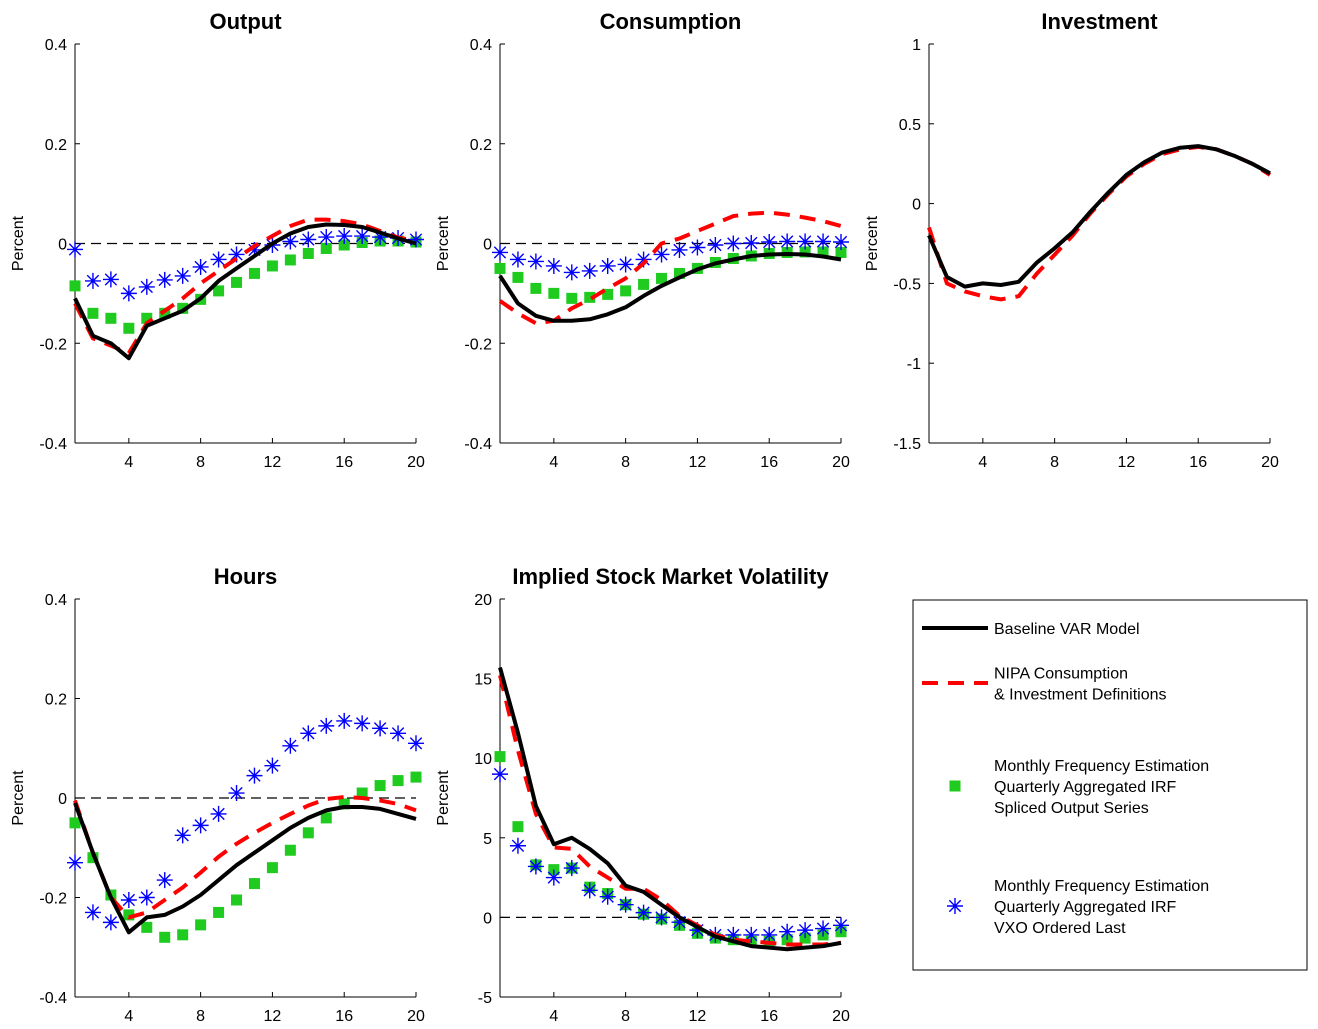 The height and width of the screenshot is (1029, 1318). What do you see at coordinates (1101, 766) in the screenshot?
I see `legend-label: Monthly Frequency Estimation` at bounding box center [1101, 766].